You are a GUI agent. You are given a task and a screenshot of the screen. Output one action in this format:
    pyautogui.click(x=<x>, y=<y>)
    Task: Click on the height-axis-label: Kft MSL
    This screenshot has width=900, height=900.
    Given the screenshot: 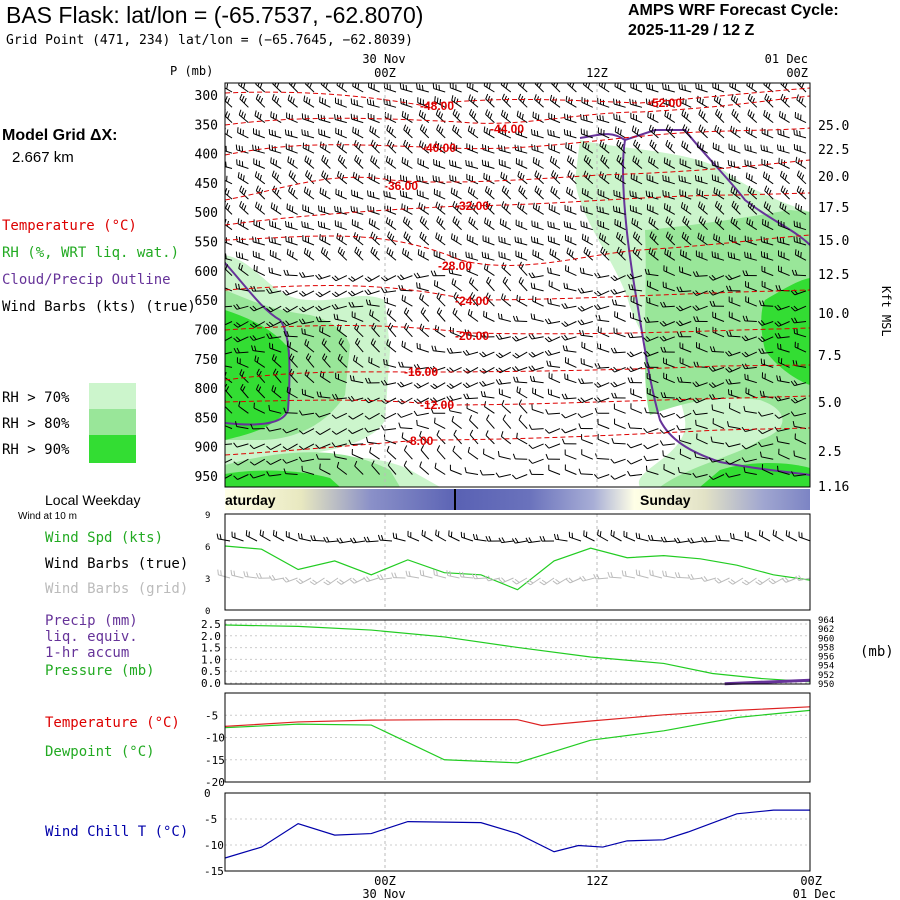 What is the action you would take?
    pyautogui.click(x=886, y=311)
    